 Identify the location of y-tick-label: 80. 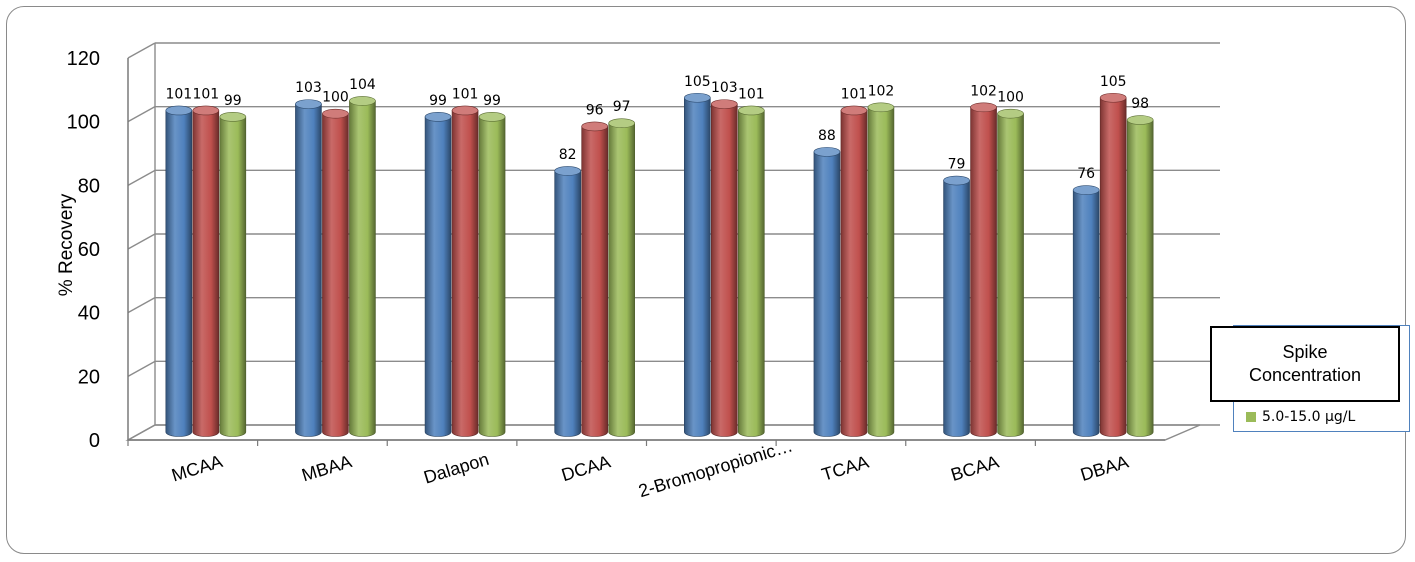
(89, 186).